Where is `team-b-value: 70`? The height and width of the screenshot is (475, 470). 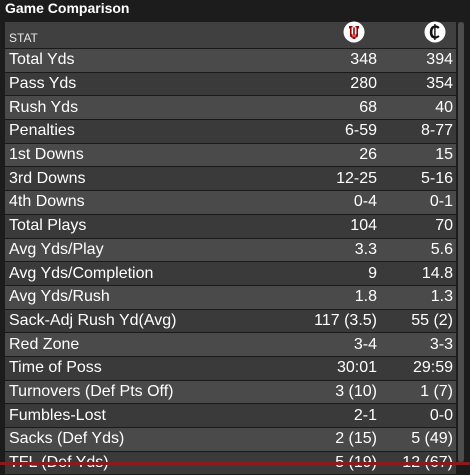
team-b-value: 70 is located at coordinates (444, 226).